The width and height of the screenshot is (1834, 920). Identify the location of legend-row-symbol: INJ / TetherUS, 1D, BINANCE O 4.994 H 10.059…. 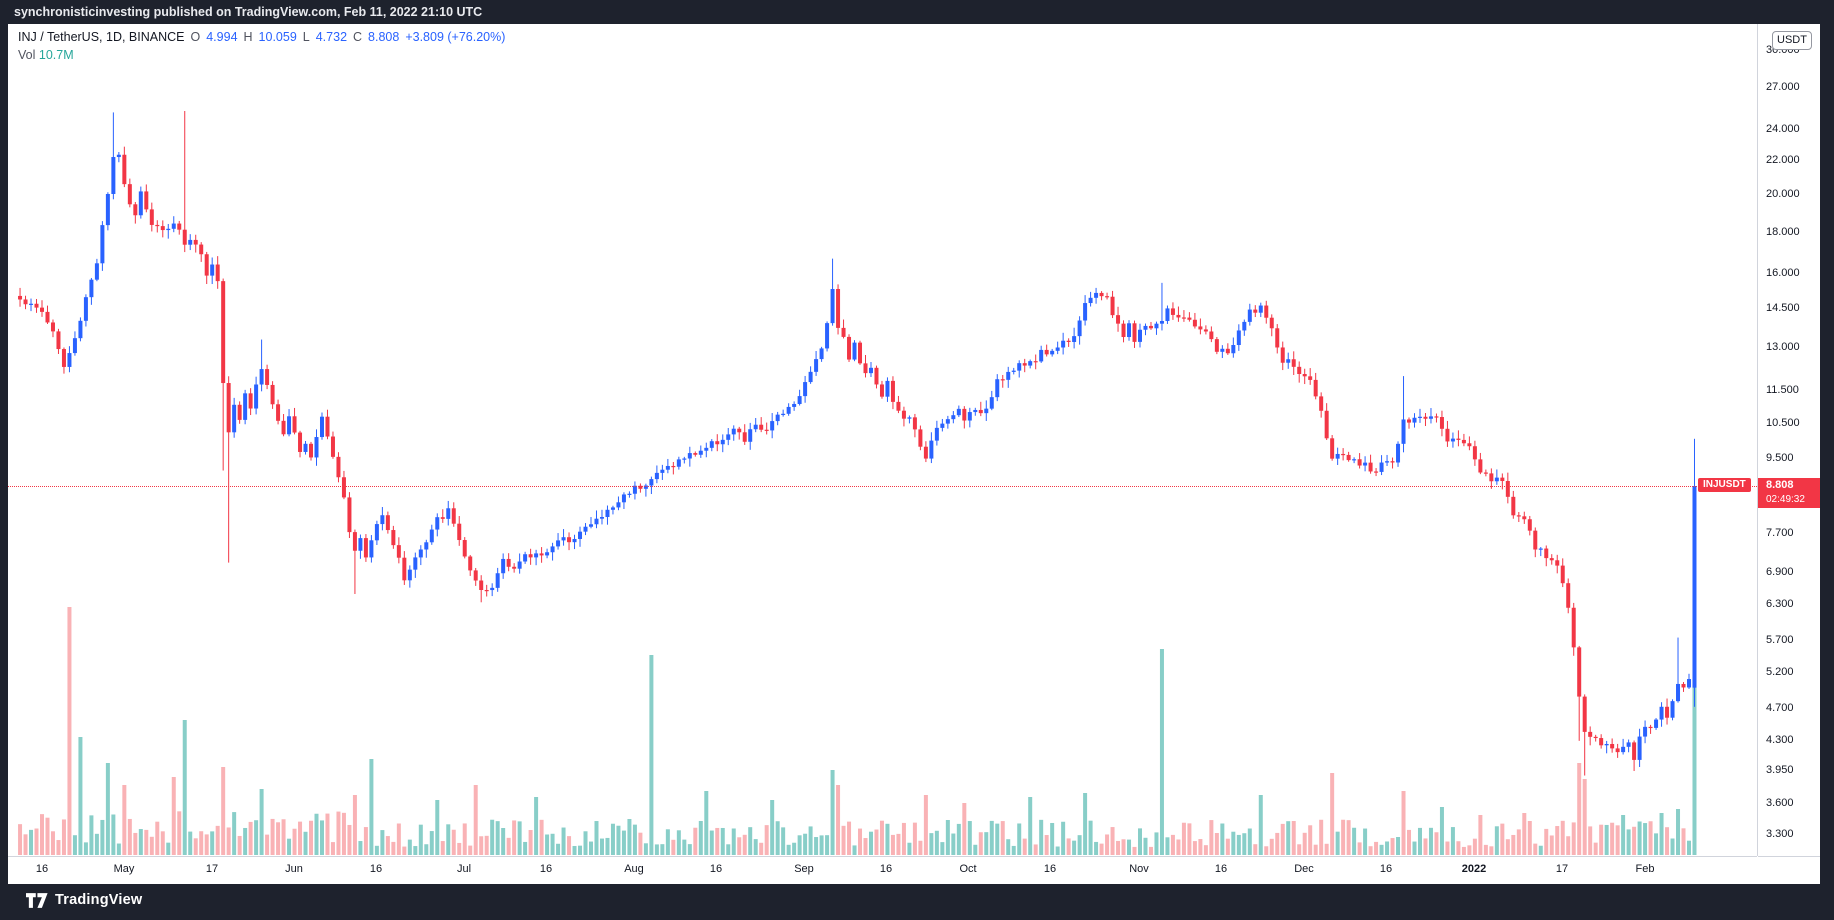
(264, 37).